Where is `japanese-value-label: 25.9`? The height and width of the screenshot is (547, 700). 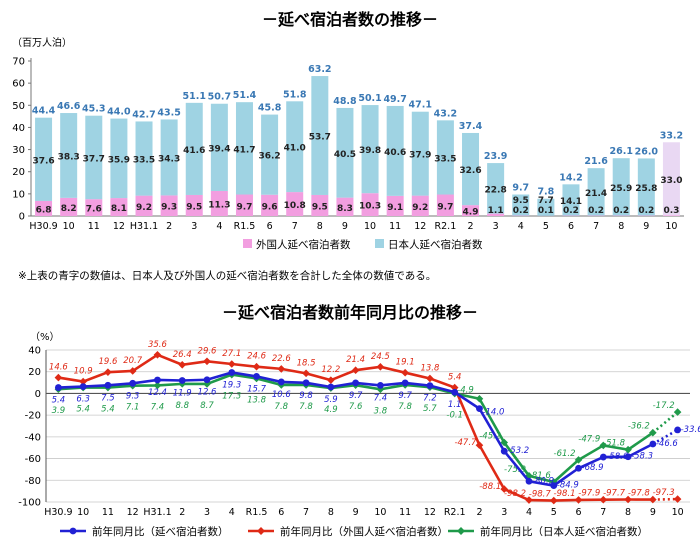
japanese-value-label: 25.9 is located at coordinates (621, 189).